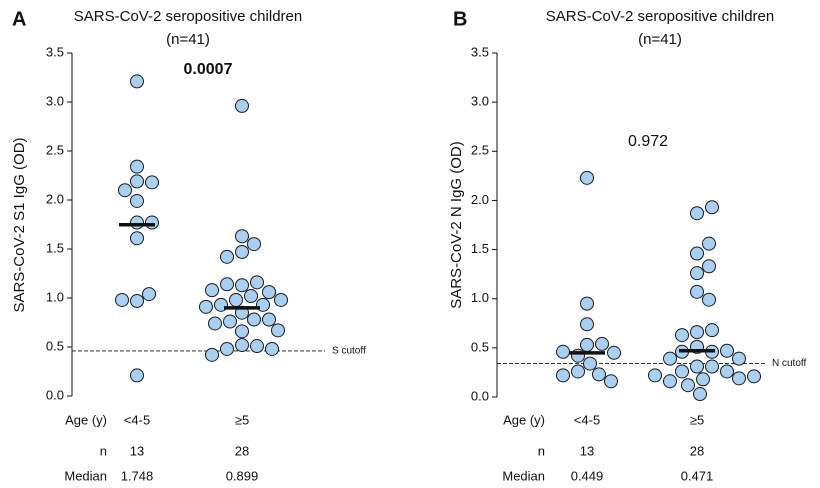  Describe the element at coordinates (697, 475) in the screenshot. I see `median-value: 0.471` at that location.